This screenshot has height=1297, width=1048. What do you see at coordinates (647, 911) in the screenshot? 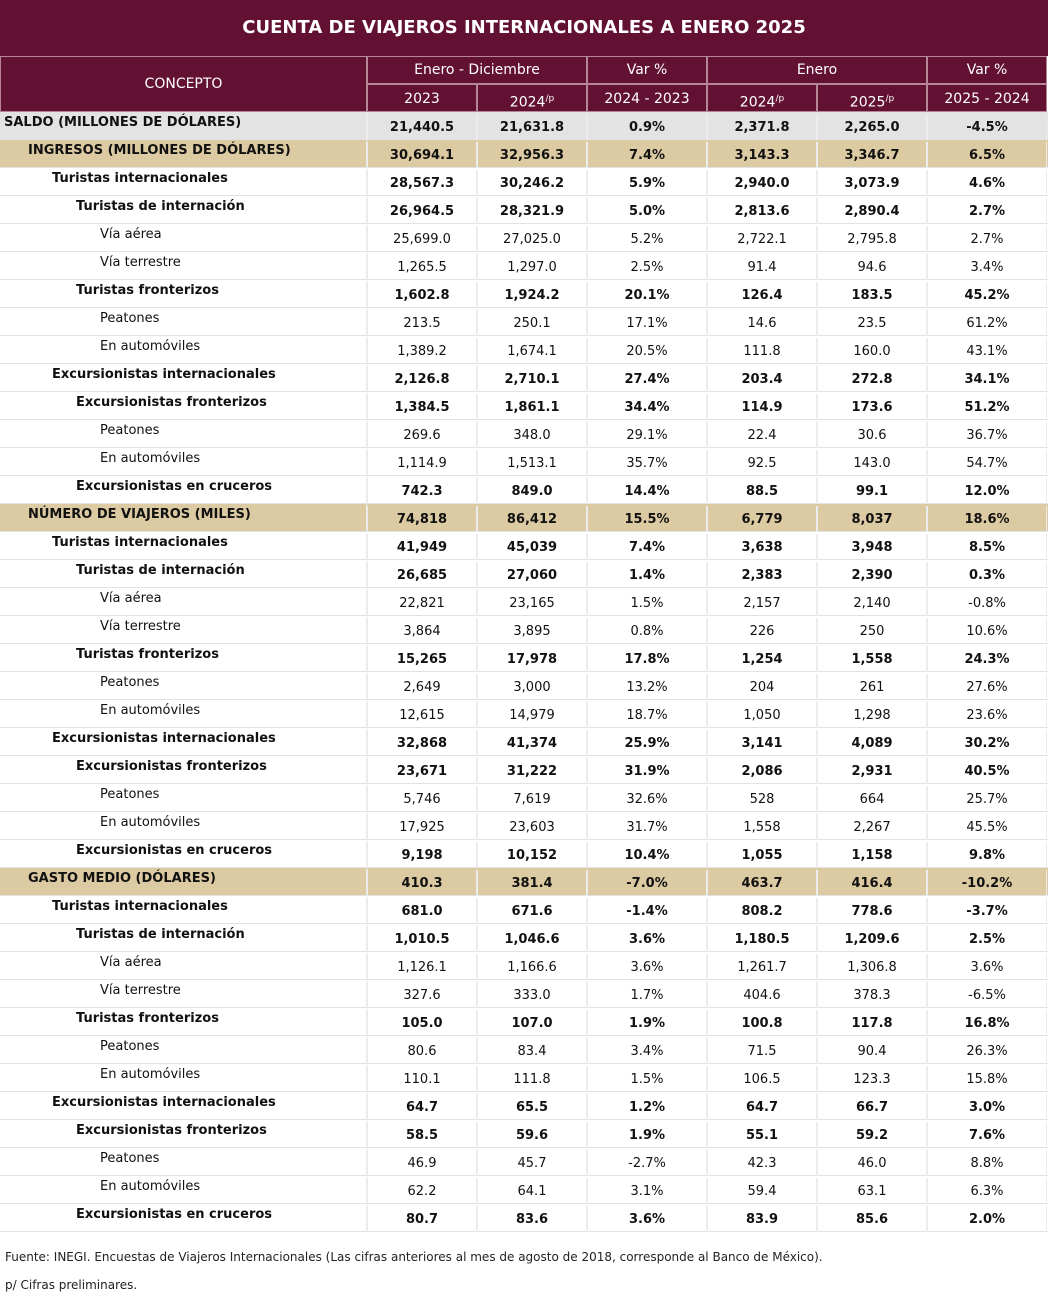
I see `cell-value: -1.4%` at bounding box center [647, 911].